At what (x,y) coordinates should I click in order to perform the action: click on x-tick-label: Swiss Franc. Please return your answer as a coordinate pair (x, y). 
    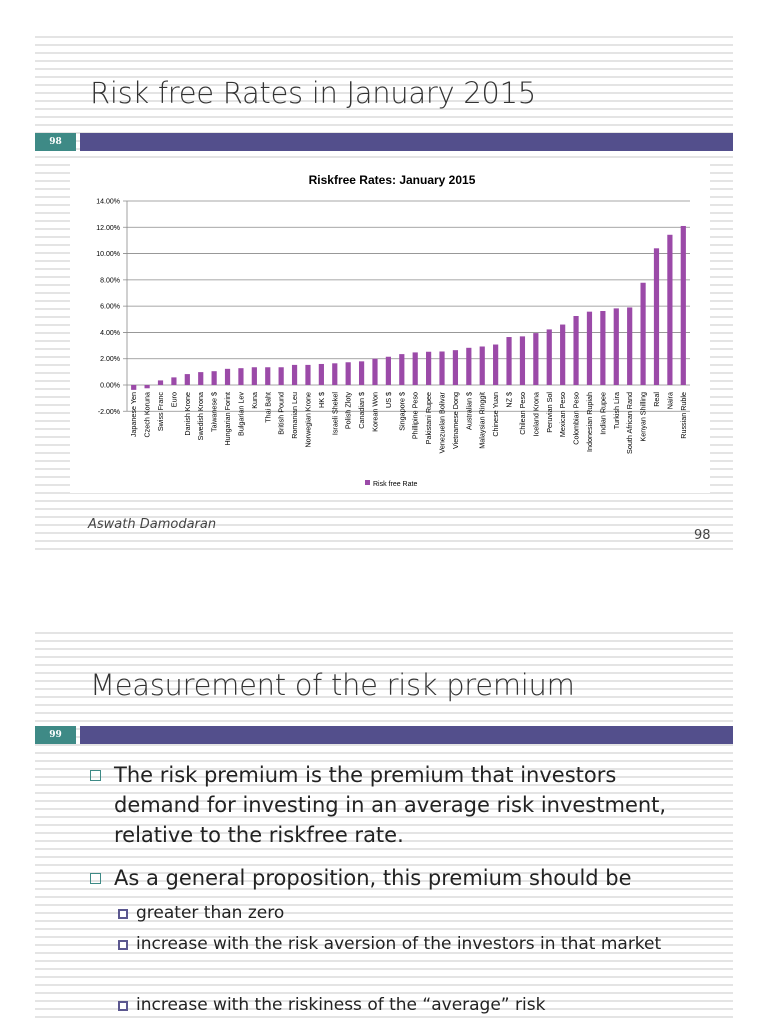
    Looking at the image, I should click on (160, 412).